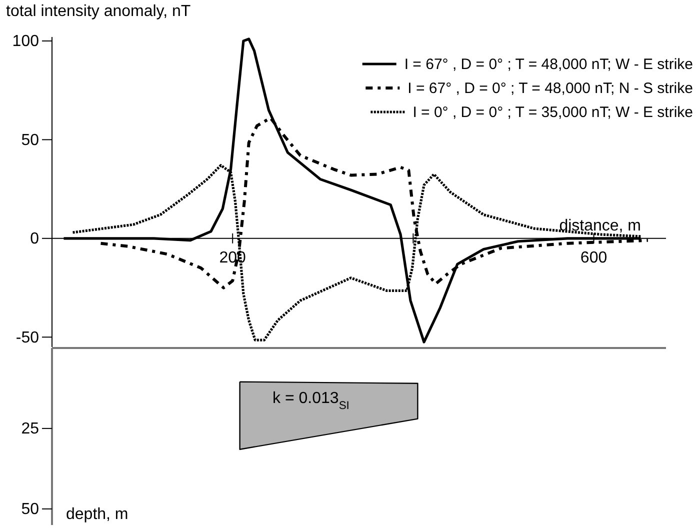  What do you see at coordinates (30, 429) in the screenshot?
I see `y-tick-label: 25` at bounding box center [30, 429].